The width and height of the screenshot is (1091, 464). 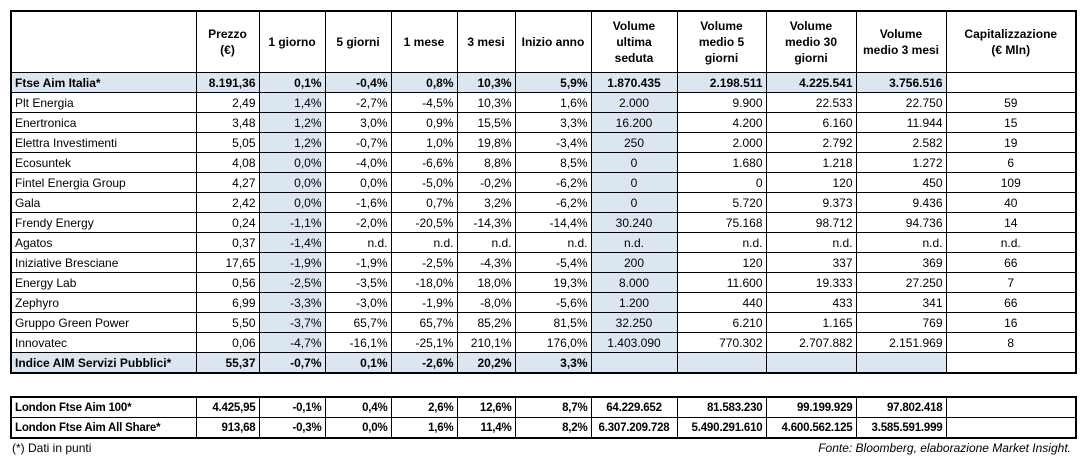 I want to click on cell: 0,06, so click(x=227, y=342).